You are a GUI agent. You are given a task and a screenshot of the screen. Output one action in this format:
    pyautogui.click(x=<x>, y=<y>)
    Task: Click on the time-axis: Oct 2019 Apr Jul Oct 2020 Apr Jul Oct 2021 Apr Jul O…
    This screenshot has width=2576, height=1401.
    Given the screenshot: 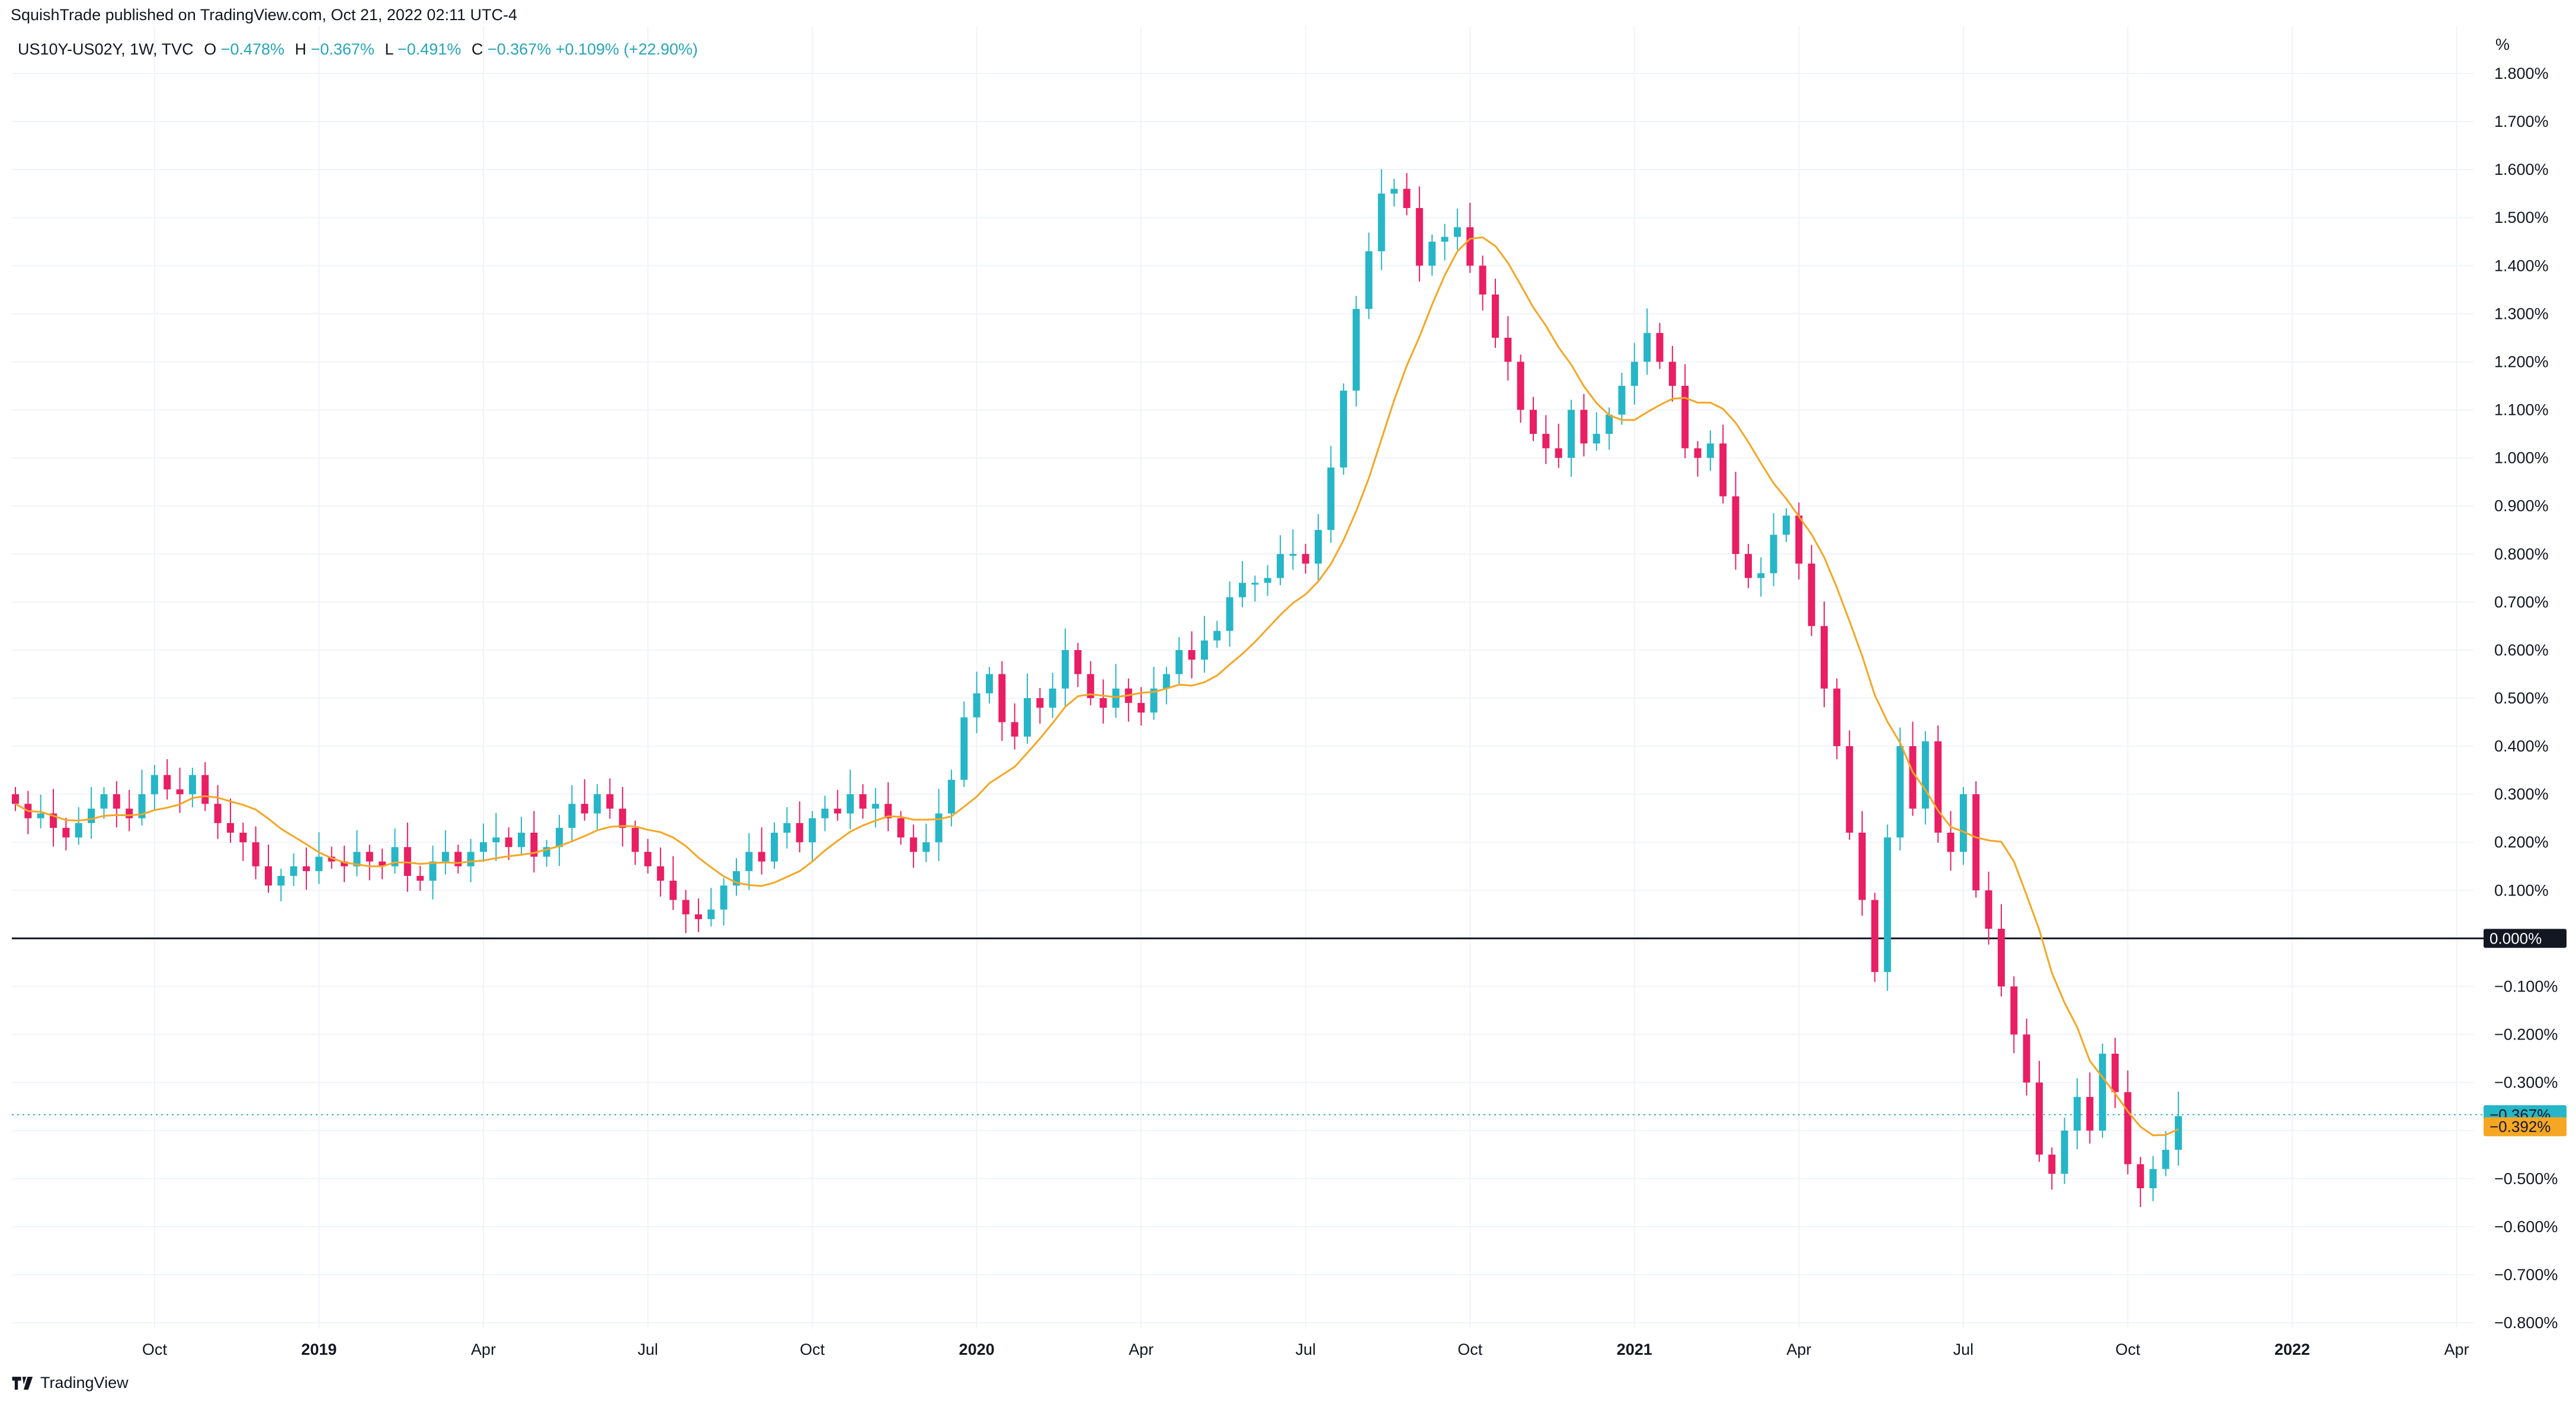 What is the action you would take?
    pyautogui.click(x=1359, y=1349)
    